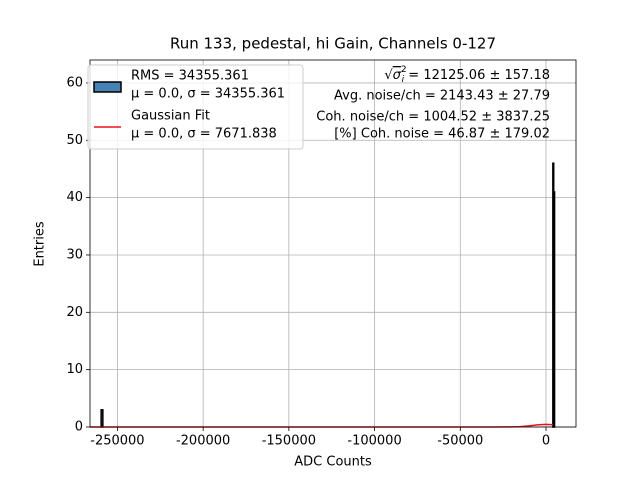  I want to click on x-tick-label: -100000, so click(374, 441).